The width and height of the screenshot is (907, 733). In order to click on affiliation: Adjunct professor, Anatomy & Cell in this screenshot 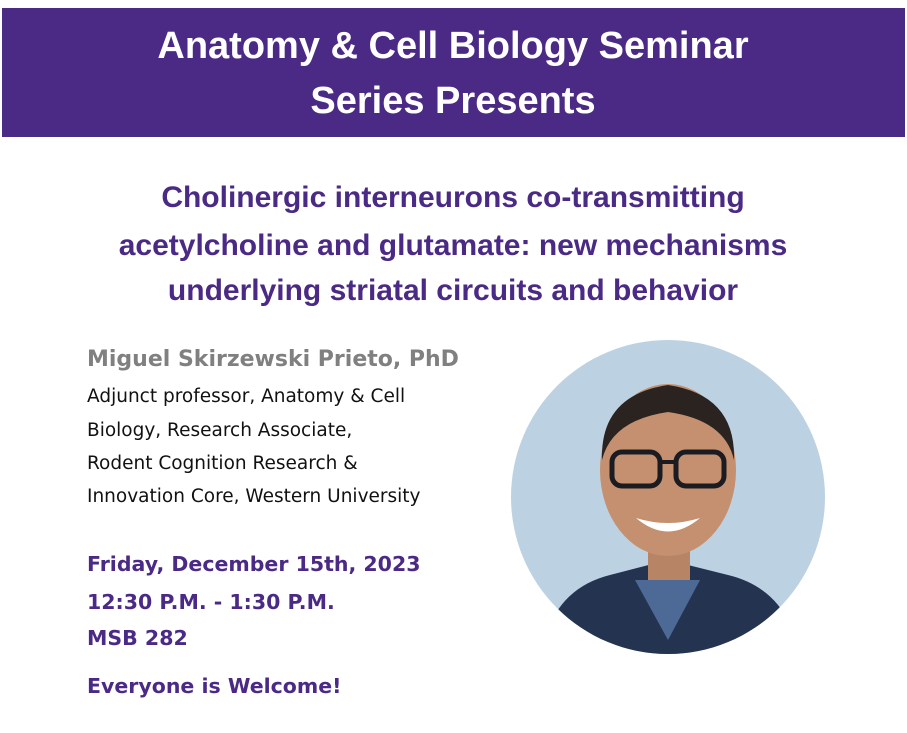, I will do `click(246, 396)`.